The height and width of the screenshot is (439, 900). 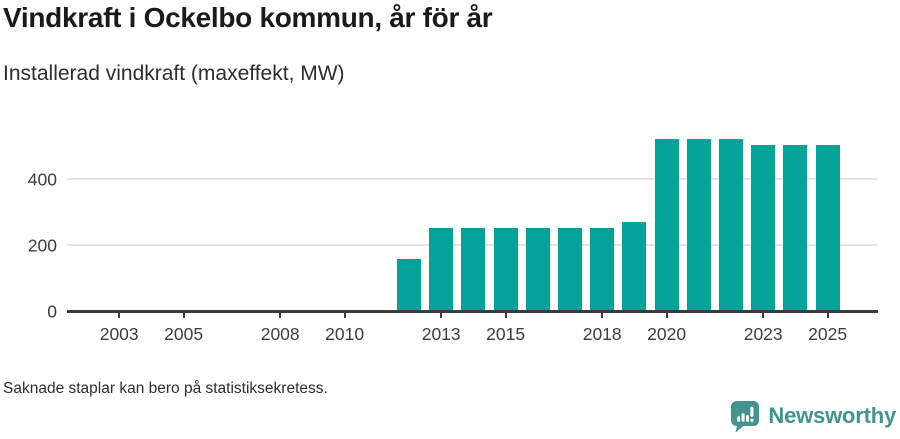 I want to click on x-axis-label-2005: 2005, so click(x=184, y=334).